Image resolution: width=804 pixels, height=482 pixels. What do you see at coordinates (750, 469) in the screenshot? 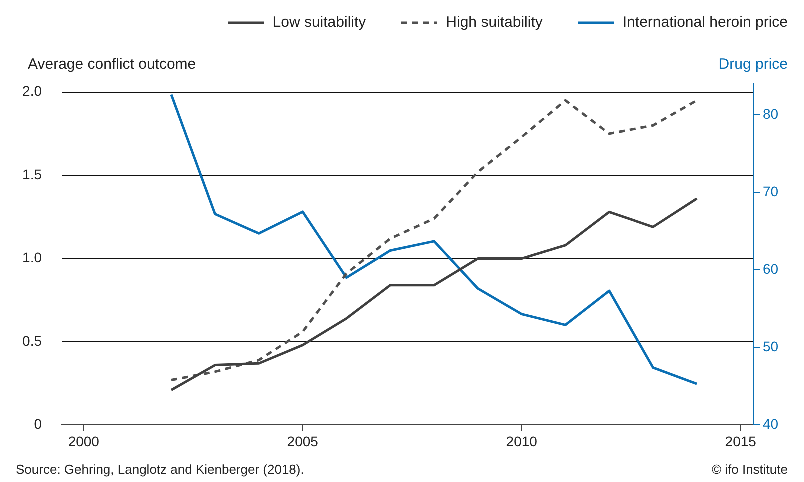
I see `text: © ifo Institute` at bounding box center [750, 469].